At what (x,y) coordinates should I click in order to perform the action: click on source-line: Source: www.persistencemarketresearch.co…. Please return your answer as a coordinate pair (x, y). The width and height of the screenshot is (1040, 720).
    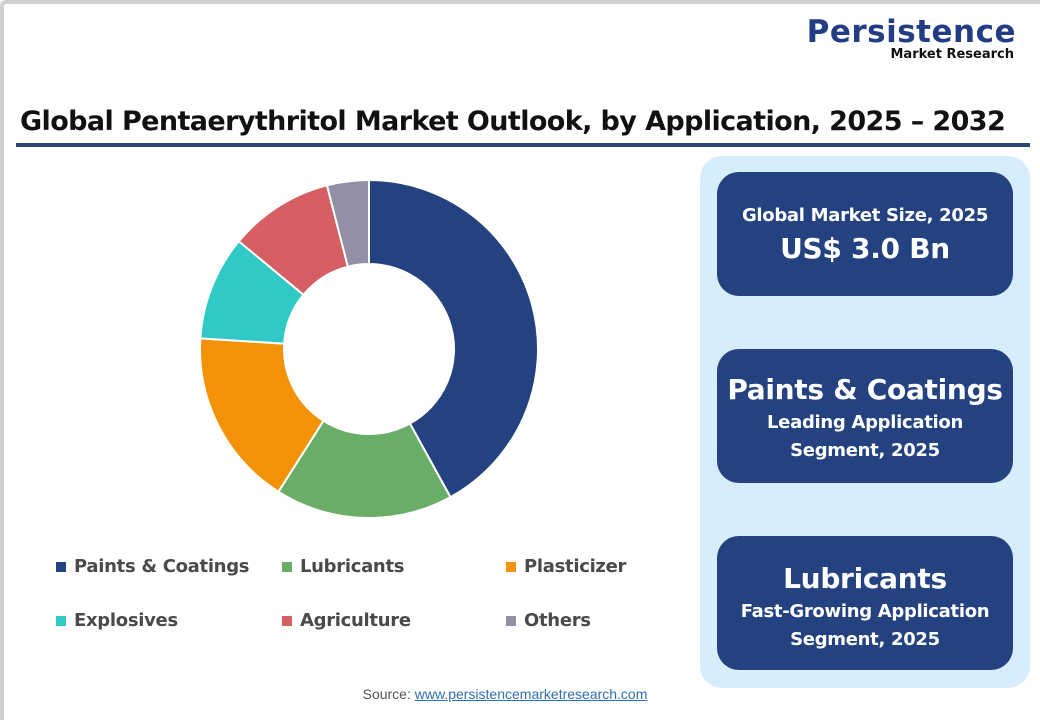
    Looking at the image, I should click on (505, 694).